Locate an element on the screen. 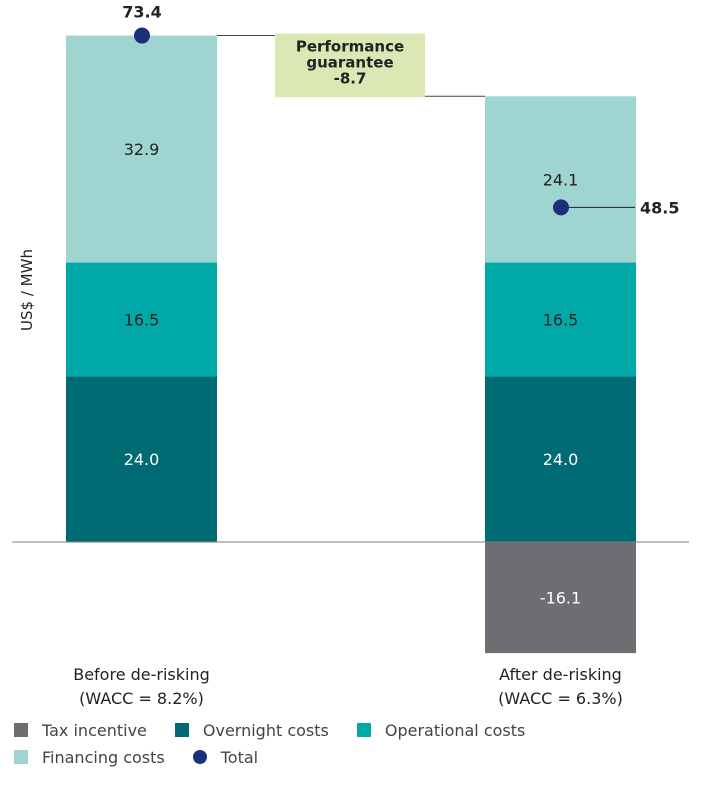 This screenshot has width=701, height=798. legend-label: Total is located at coordinates (239, 757).